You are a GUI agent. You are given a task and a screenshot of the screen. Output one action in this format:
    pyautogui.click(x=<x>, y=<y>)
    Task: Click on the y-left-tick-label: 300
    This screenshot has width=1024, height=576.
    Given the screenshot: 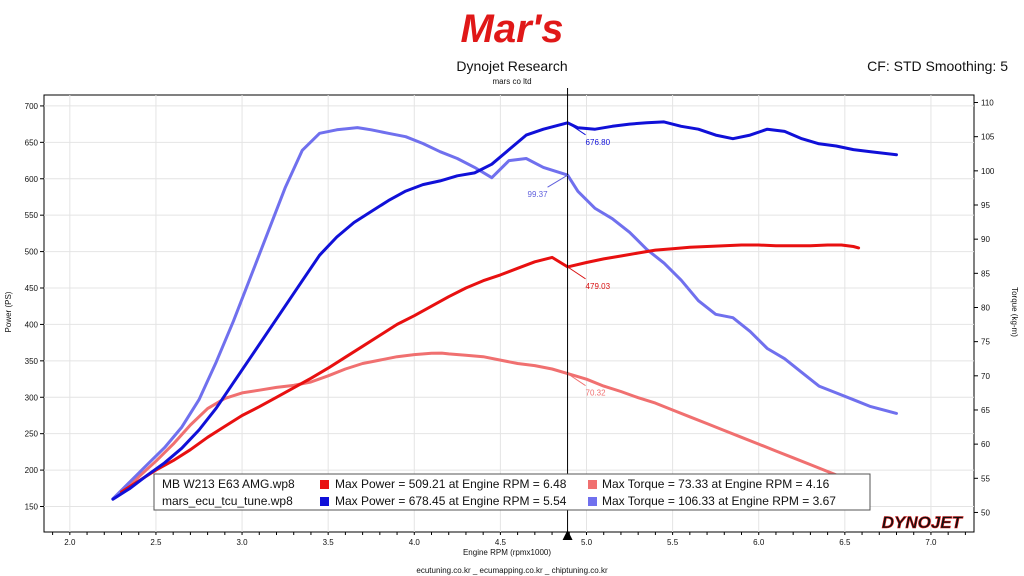 What is the action you would take?
    pyautogui.click(x=32, y=397)
    